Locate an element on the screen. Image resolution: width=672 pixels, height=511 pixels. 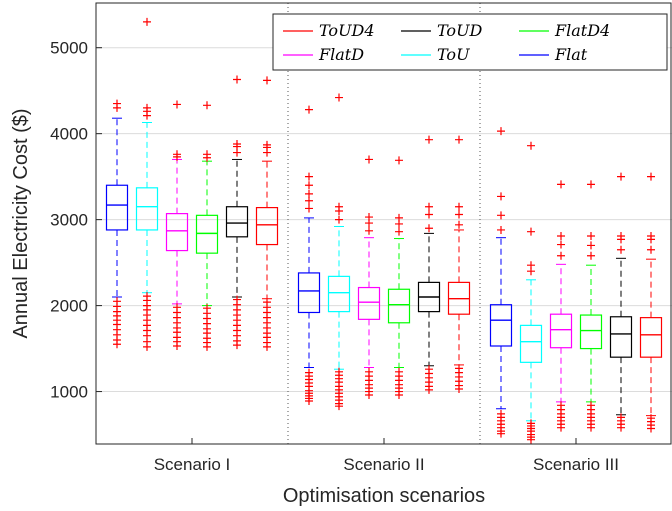
legend-label-FlatD4: FlatD4 is located at coordinates (582, 30).